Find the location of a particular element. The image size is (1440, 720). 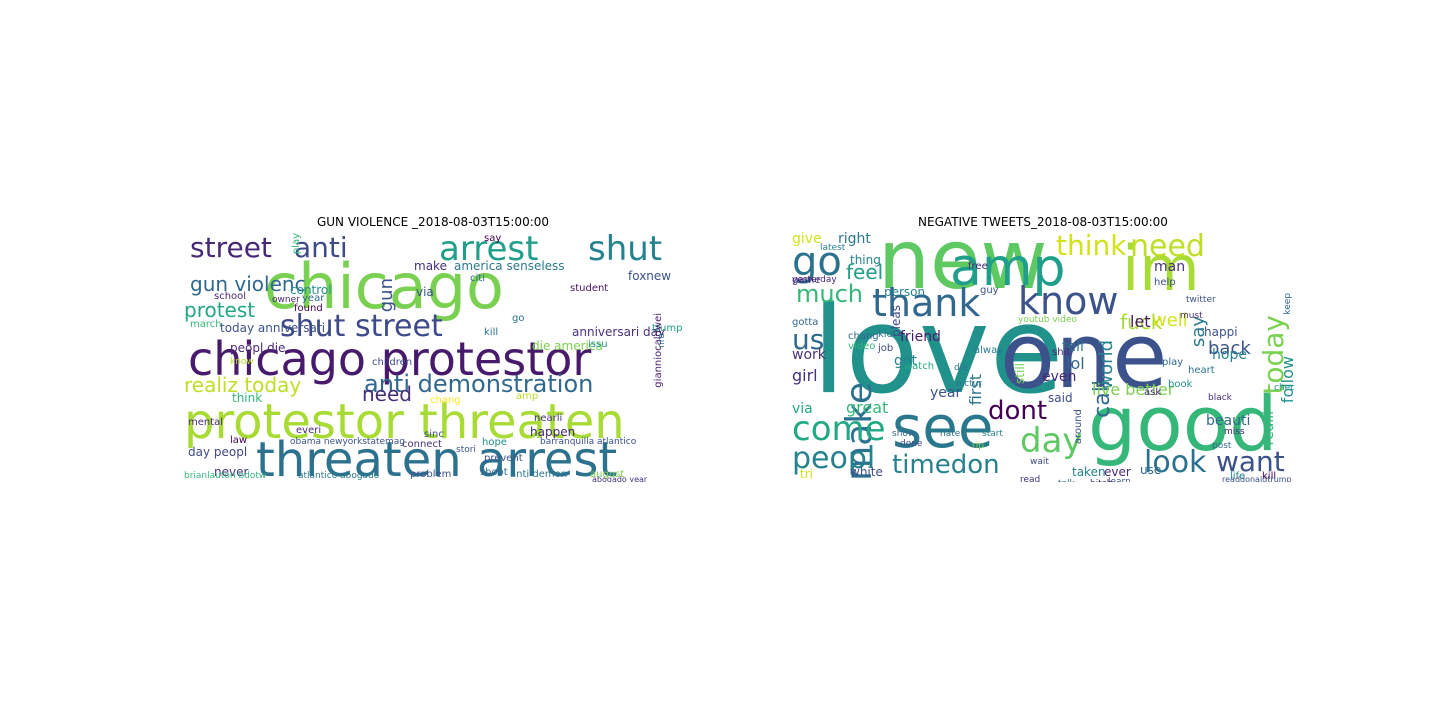

cloud-word: job is located at coordinates (886, 348).